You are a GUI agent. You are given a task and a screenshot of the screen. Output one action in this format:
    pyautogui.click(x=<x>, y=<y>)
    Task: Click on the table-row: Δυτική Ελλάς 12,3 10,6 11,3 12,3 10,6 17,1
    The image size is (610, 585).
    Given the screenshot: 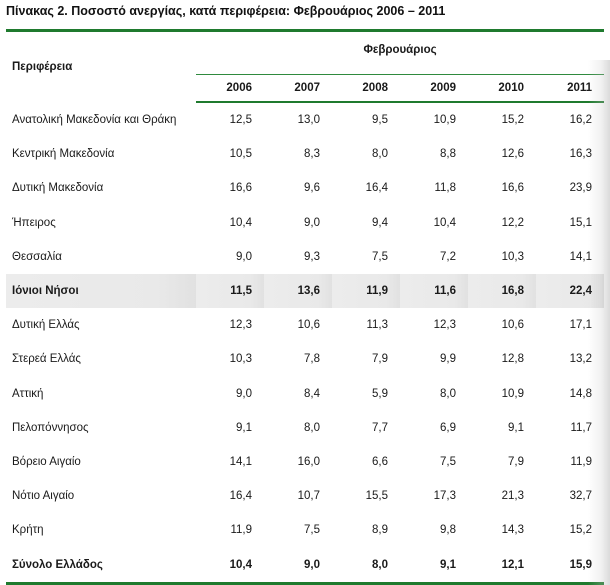 What is the action you would take?
    pyautogui.click(x=305, y=325)
    